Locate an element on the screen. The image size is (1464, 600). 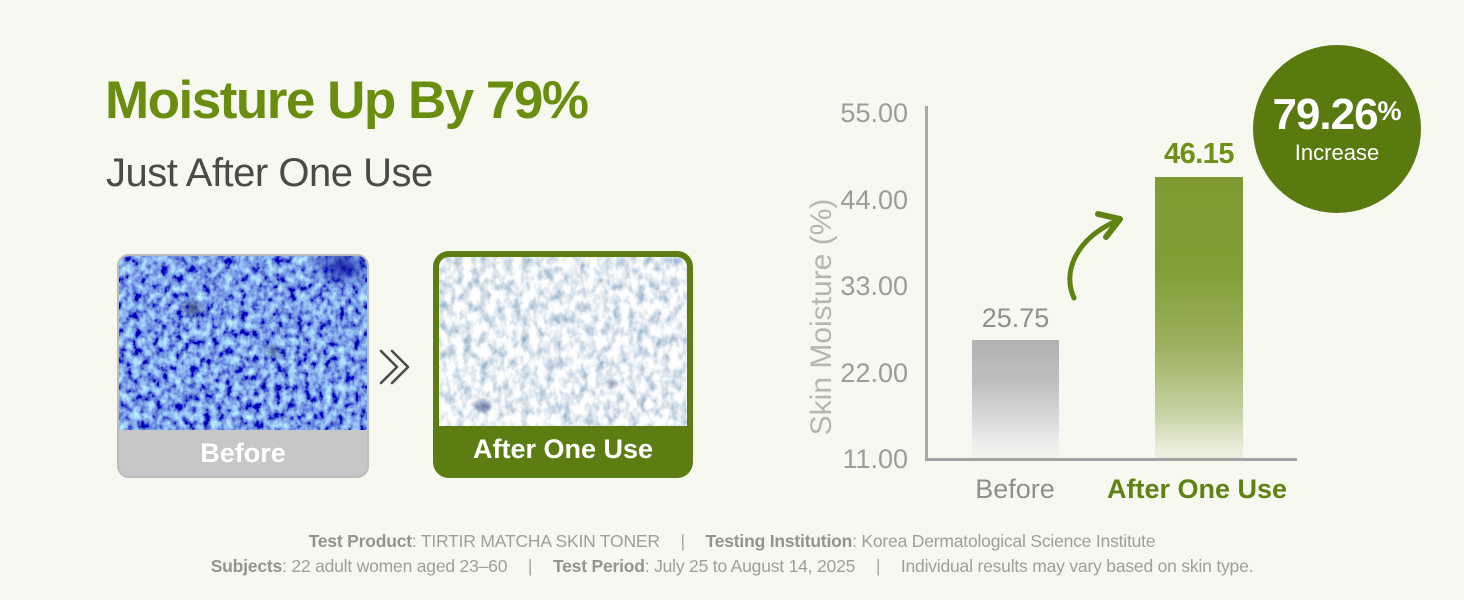
before-photo-card: Before is located at coordinates (243, 366).